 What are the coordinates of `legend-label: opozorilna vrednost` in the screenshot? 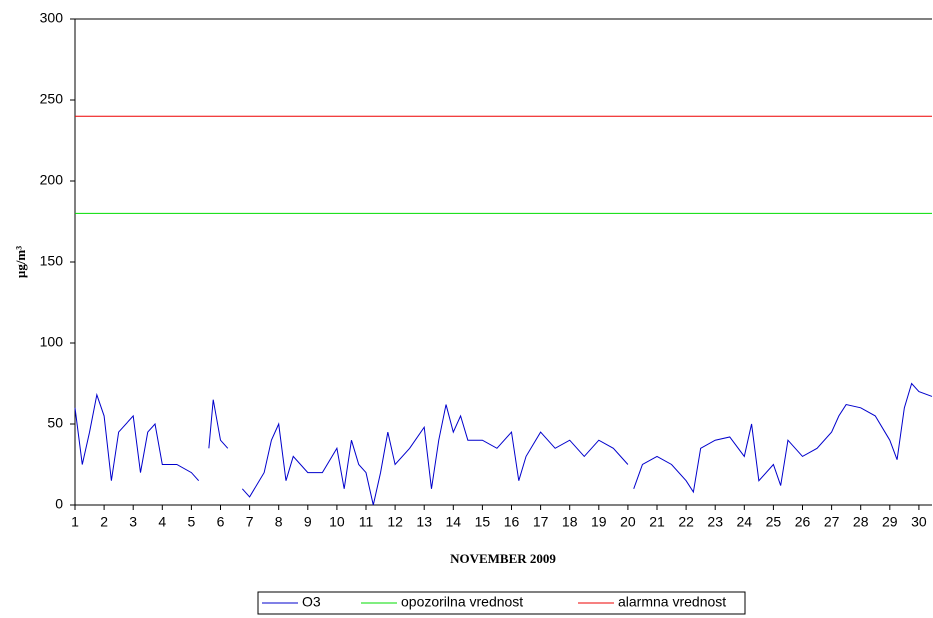 It's located at (462, 602).